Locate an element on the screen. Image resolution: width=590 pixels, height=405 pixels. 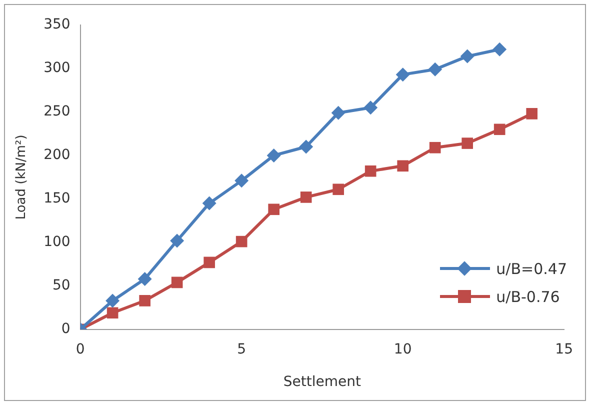
legend-label: u/B=0.47 is located at coordinates (531, 269).